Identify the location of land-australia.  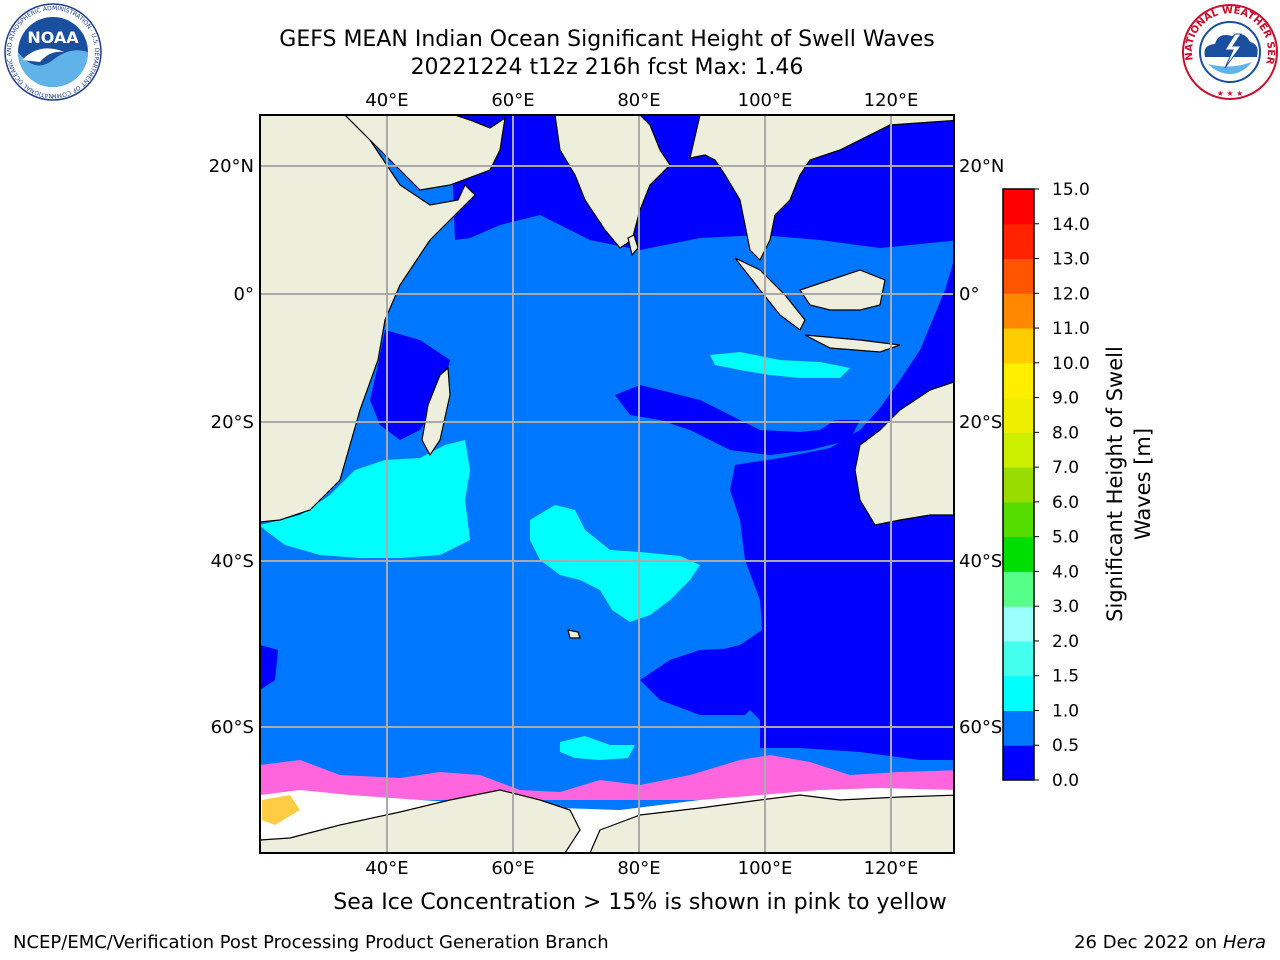
(904, 453).